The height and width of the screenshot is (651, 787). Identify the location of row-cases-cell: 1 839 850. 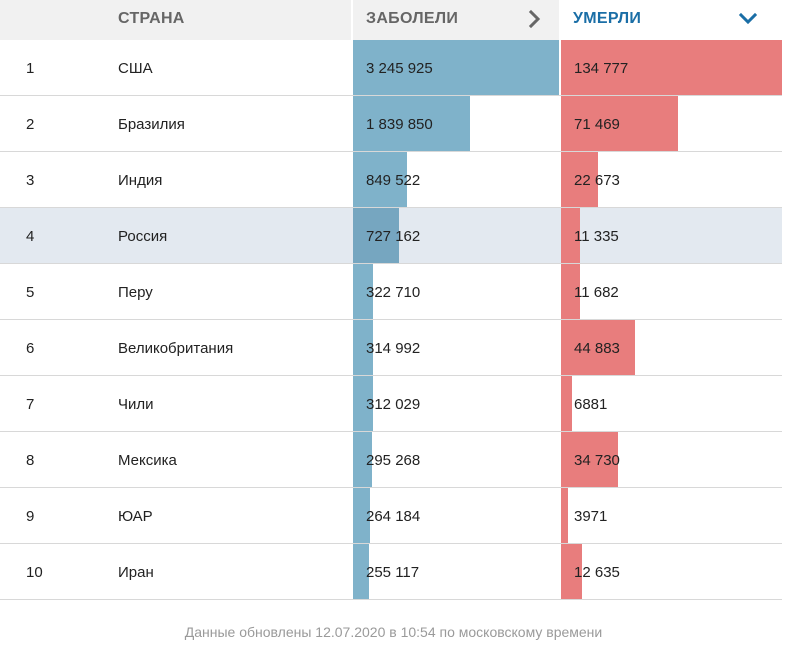
(456, 123).